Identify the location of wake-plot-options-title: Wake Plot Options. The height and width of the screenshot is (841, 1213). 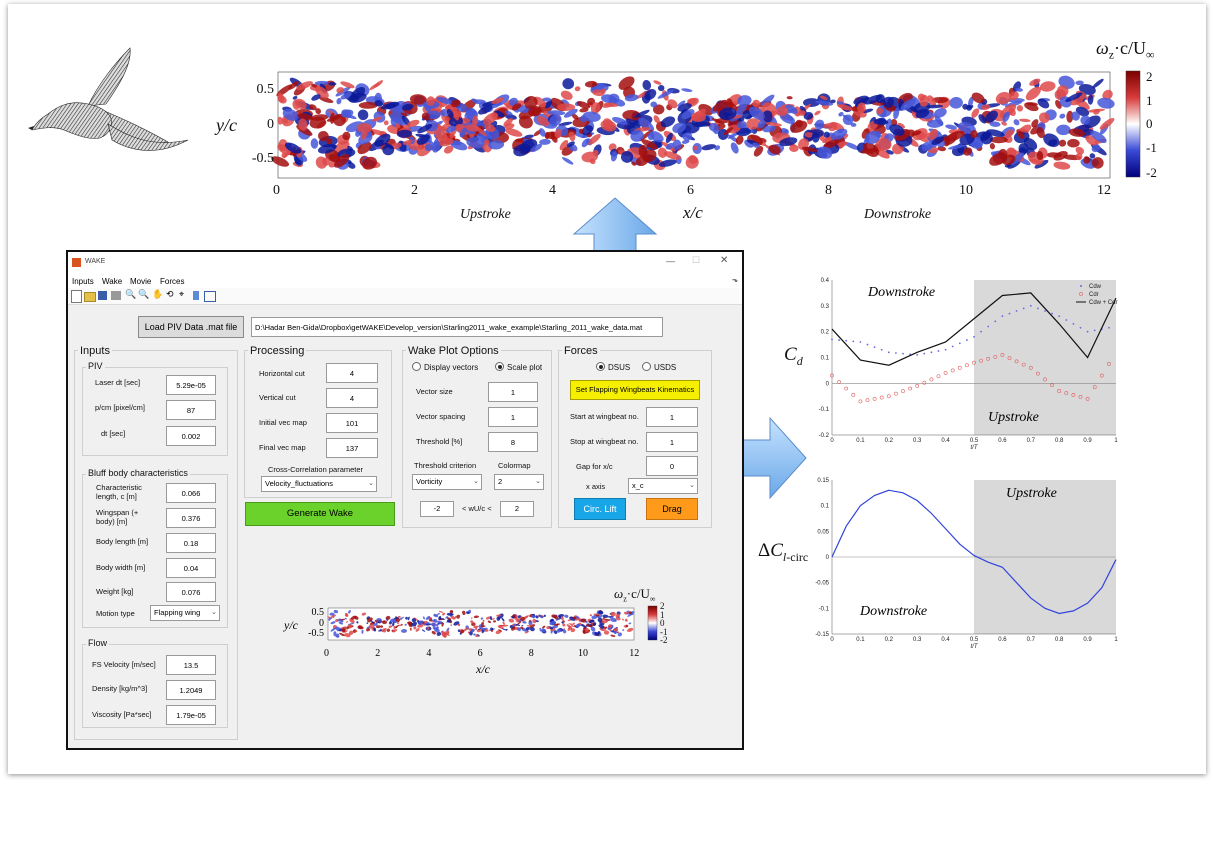
(453, 351).